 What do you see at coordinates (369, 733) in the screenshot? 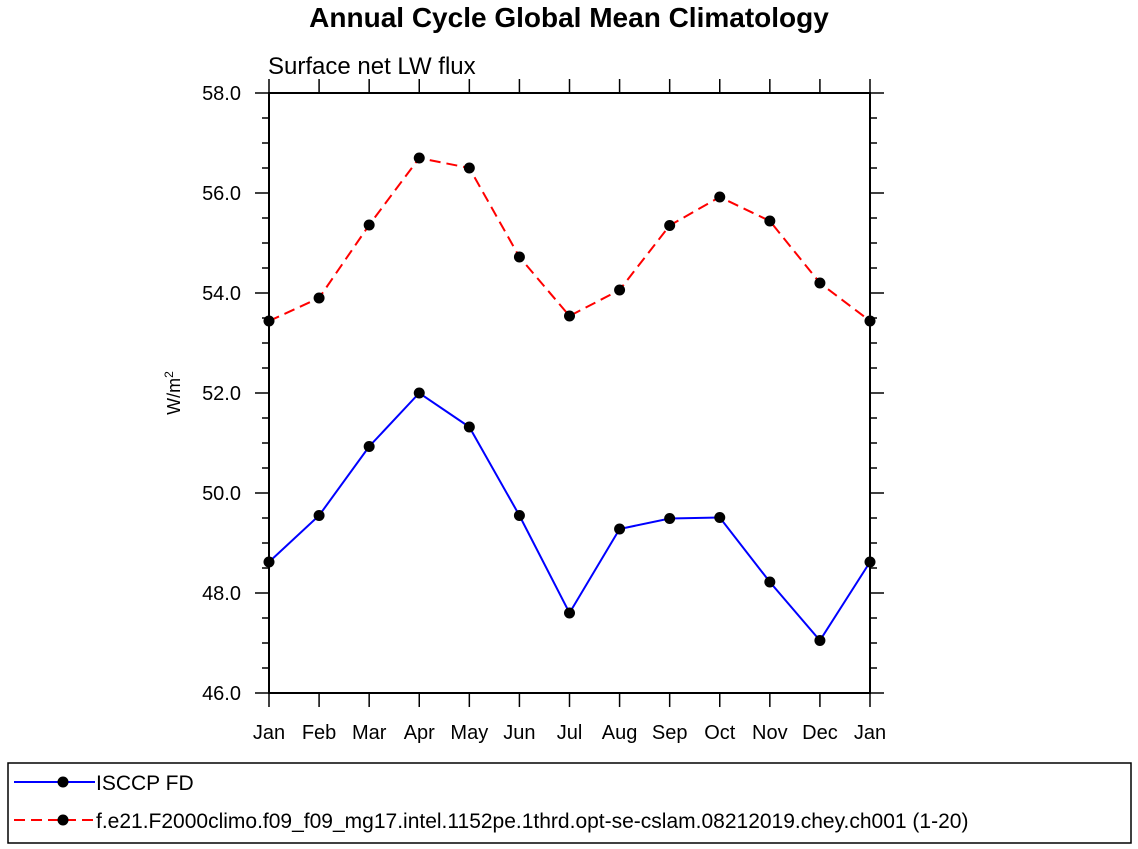
I see `x-tick-label: Mar` at bounding box center [369, 733].